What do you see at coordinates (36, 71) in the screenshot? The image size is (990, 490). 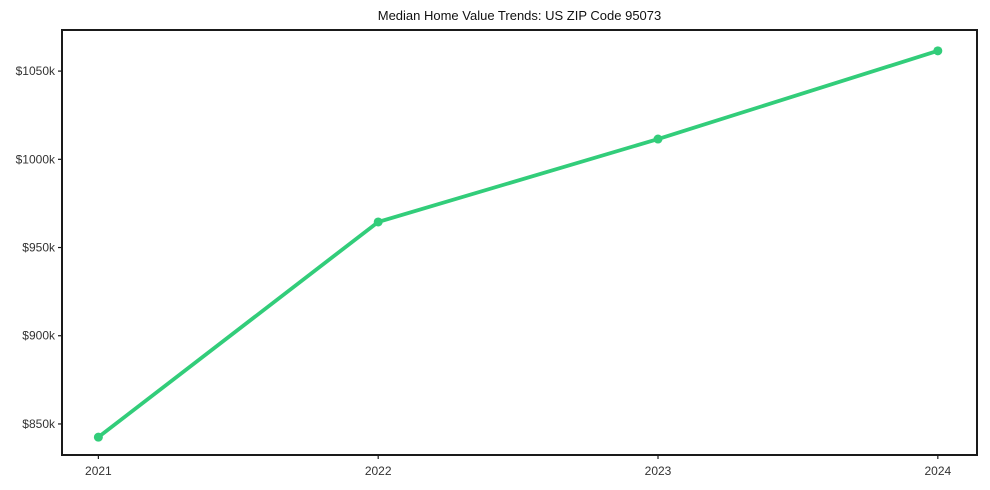 I see `y-tick-label: $1050k` at bounding box center [36, 71].